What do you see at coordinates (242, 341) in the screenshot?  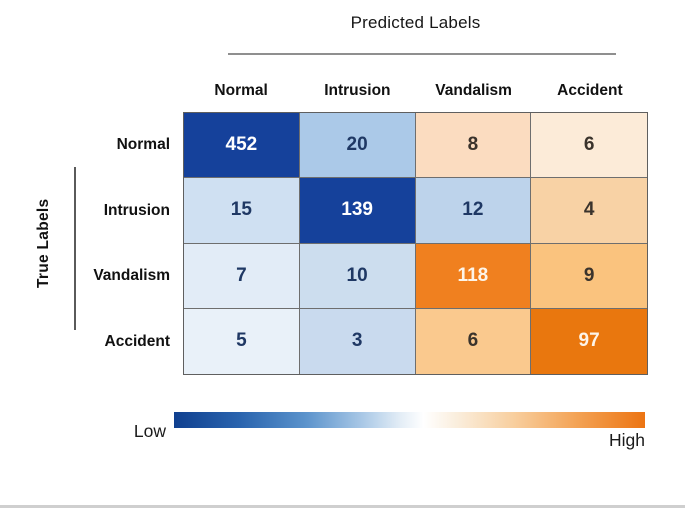 I see `cell-accident-normal: 5` at bounding box center [242, 341].